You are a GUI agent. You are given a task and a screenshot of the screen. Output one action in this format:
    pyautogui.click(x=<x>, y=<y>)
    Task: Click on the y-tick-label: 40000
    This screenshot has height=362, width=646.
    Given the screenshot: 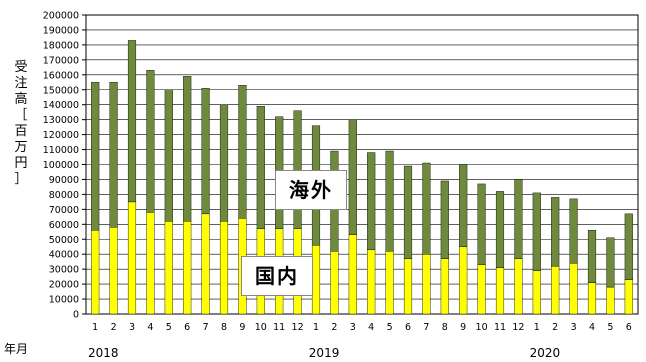 What is the action you would take?
    pyautogui.click(x=64, y=255)
    